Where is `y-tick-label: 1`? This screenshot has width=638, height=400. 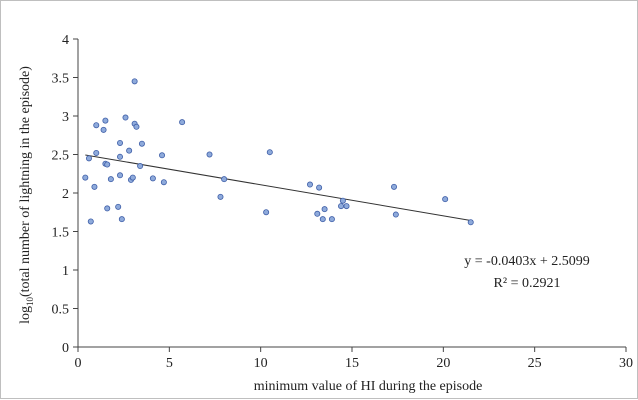 y-tick-label: 1 is located at coordinates (65, 271).